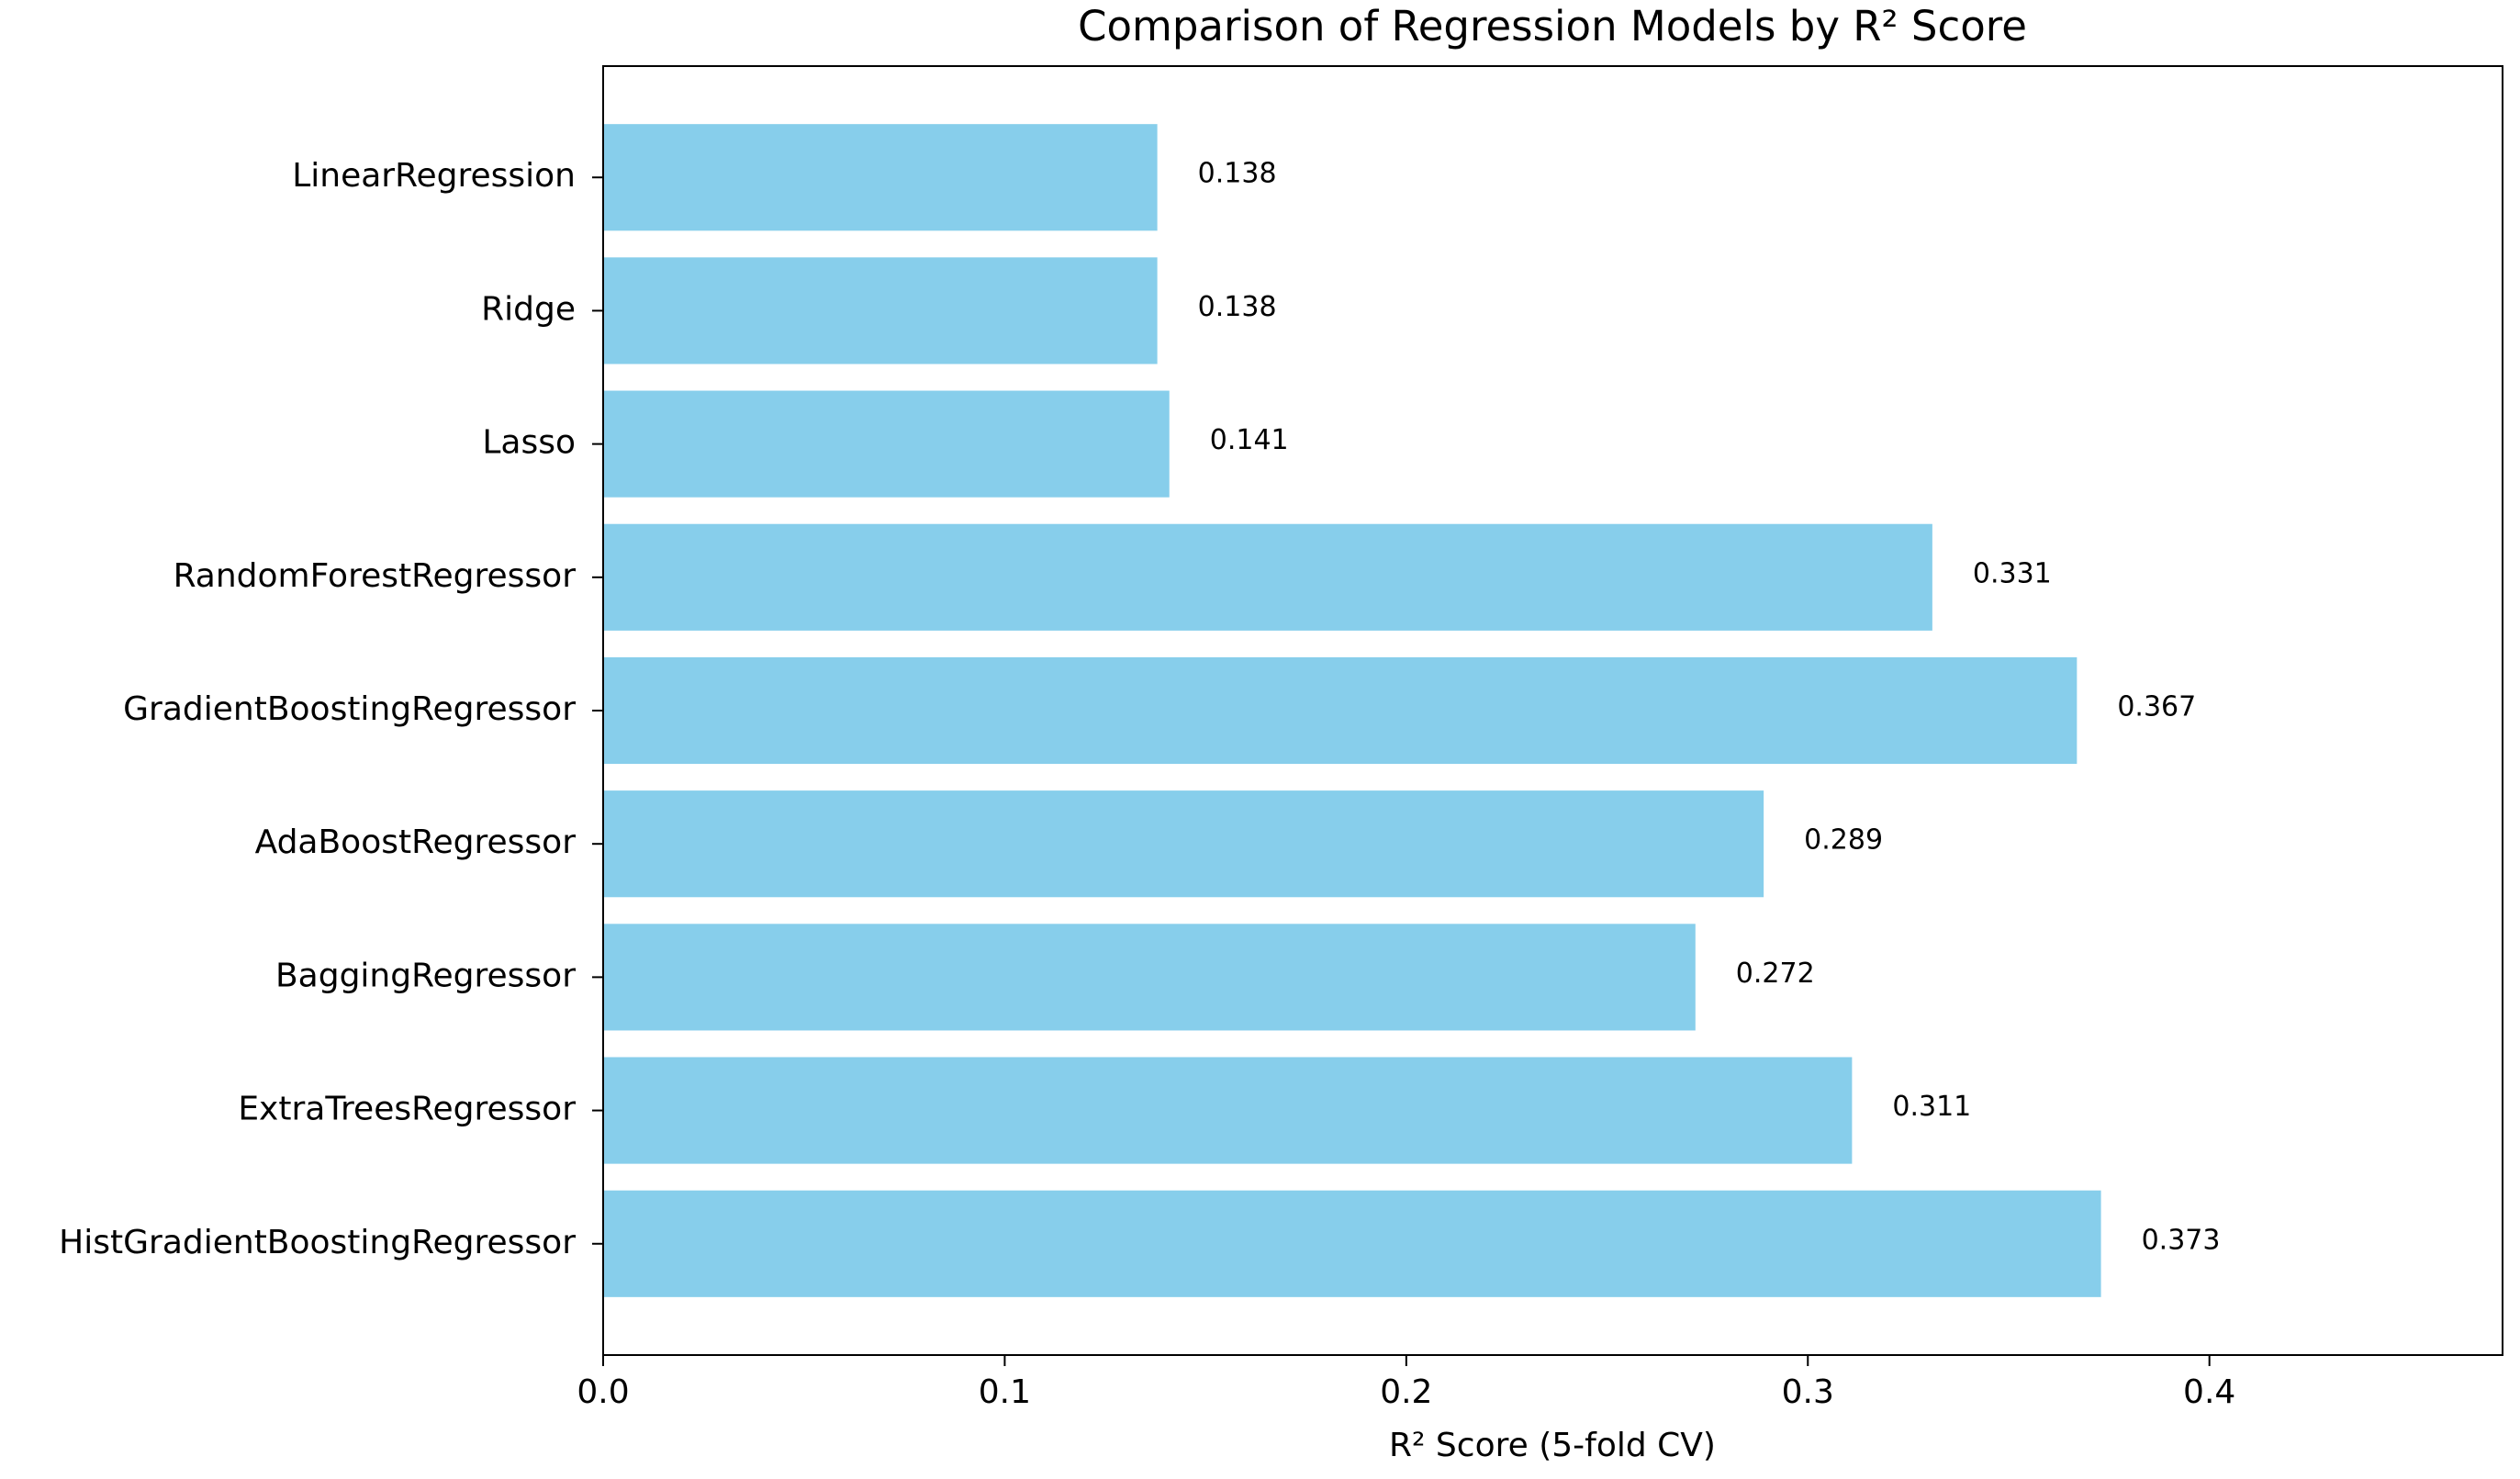 The height and width of the screenshot is (1479, 2520). What do you see at coordinates (1931, 1107) in the screenshot?
I see `value-label: 0.311` at bounding box center [1931, 1107].